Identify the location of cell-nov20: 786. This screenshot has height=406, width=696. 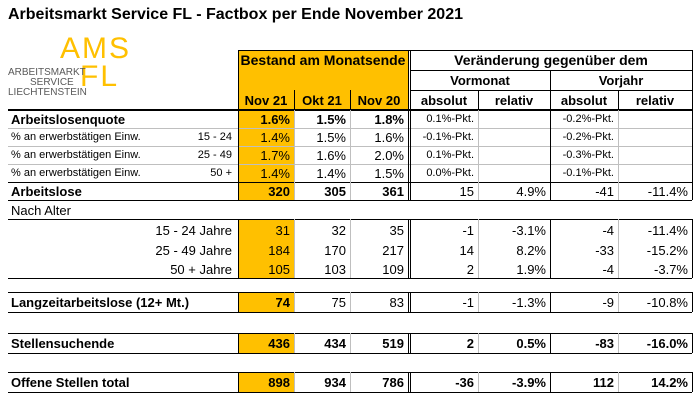
(393, 382).